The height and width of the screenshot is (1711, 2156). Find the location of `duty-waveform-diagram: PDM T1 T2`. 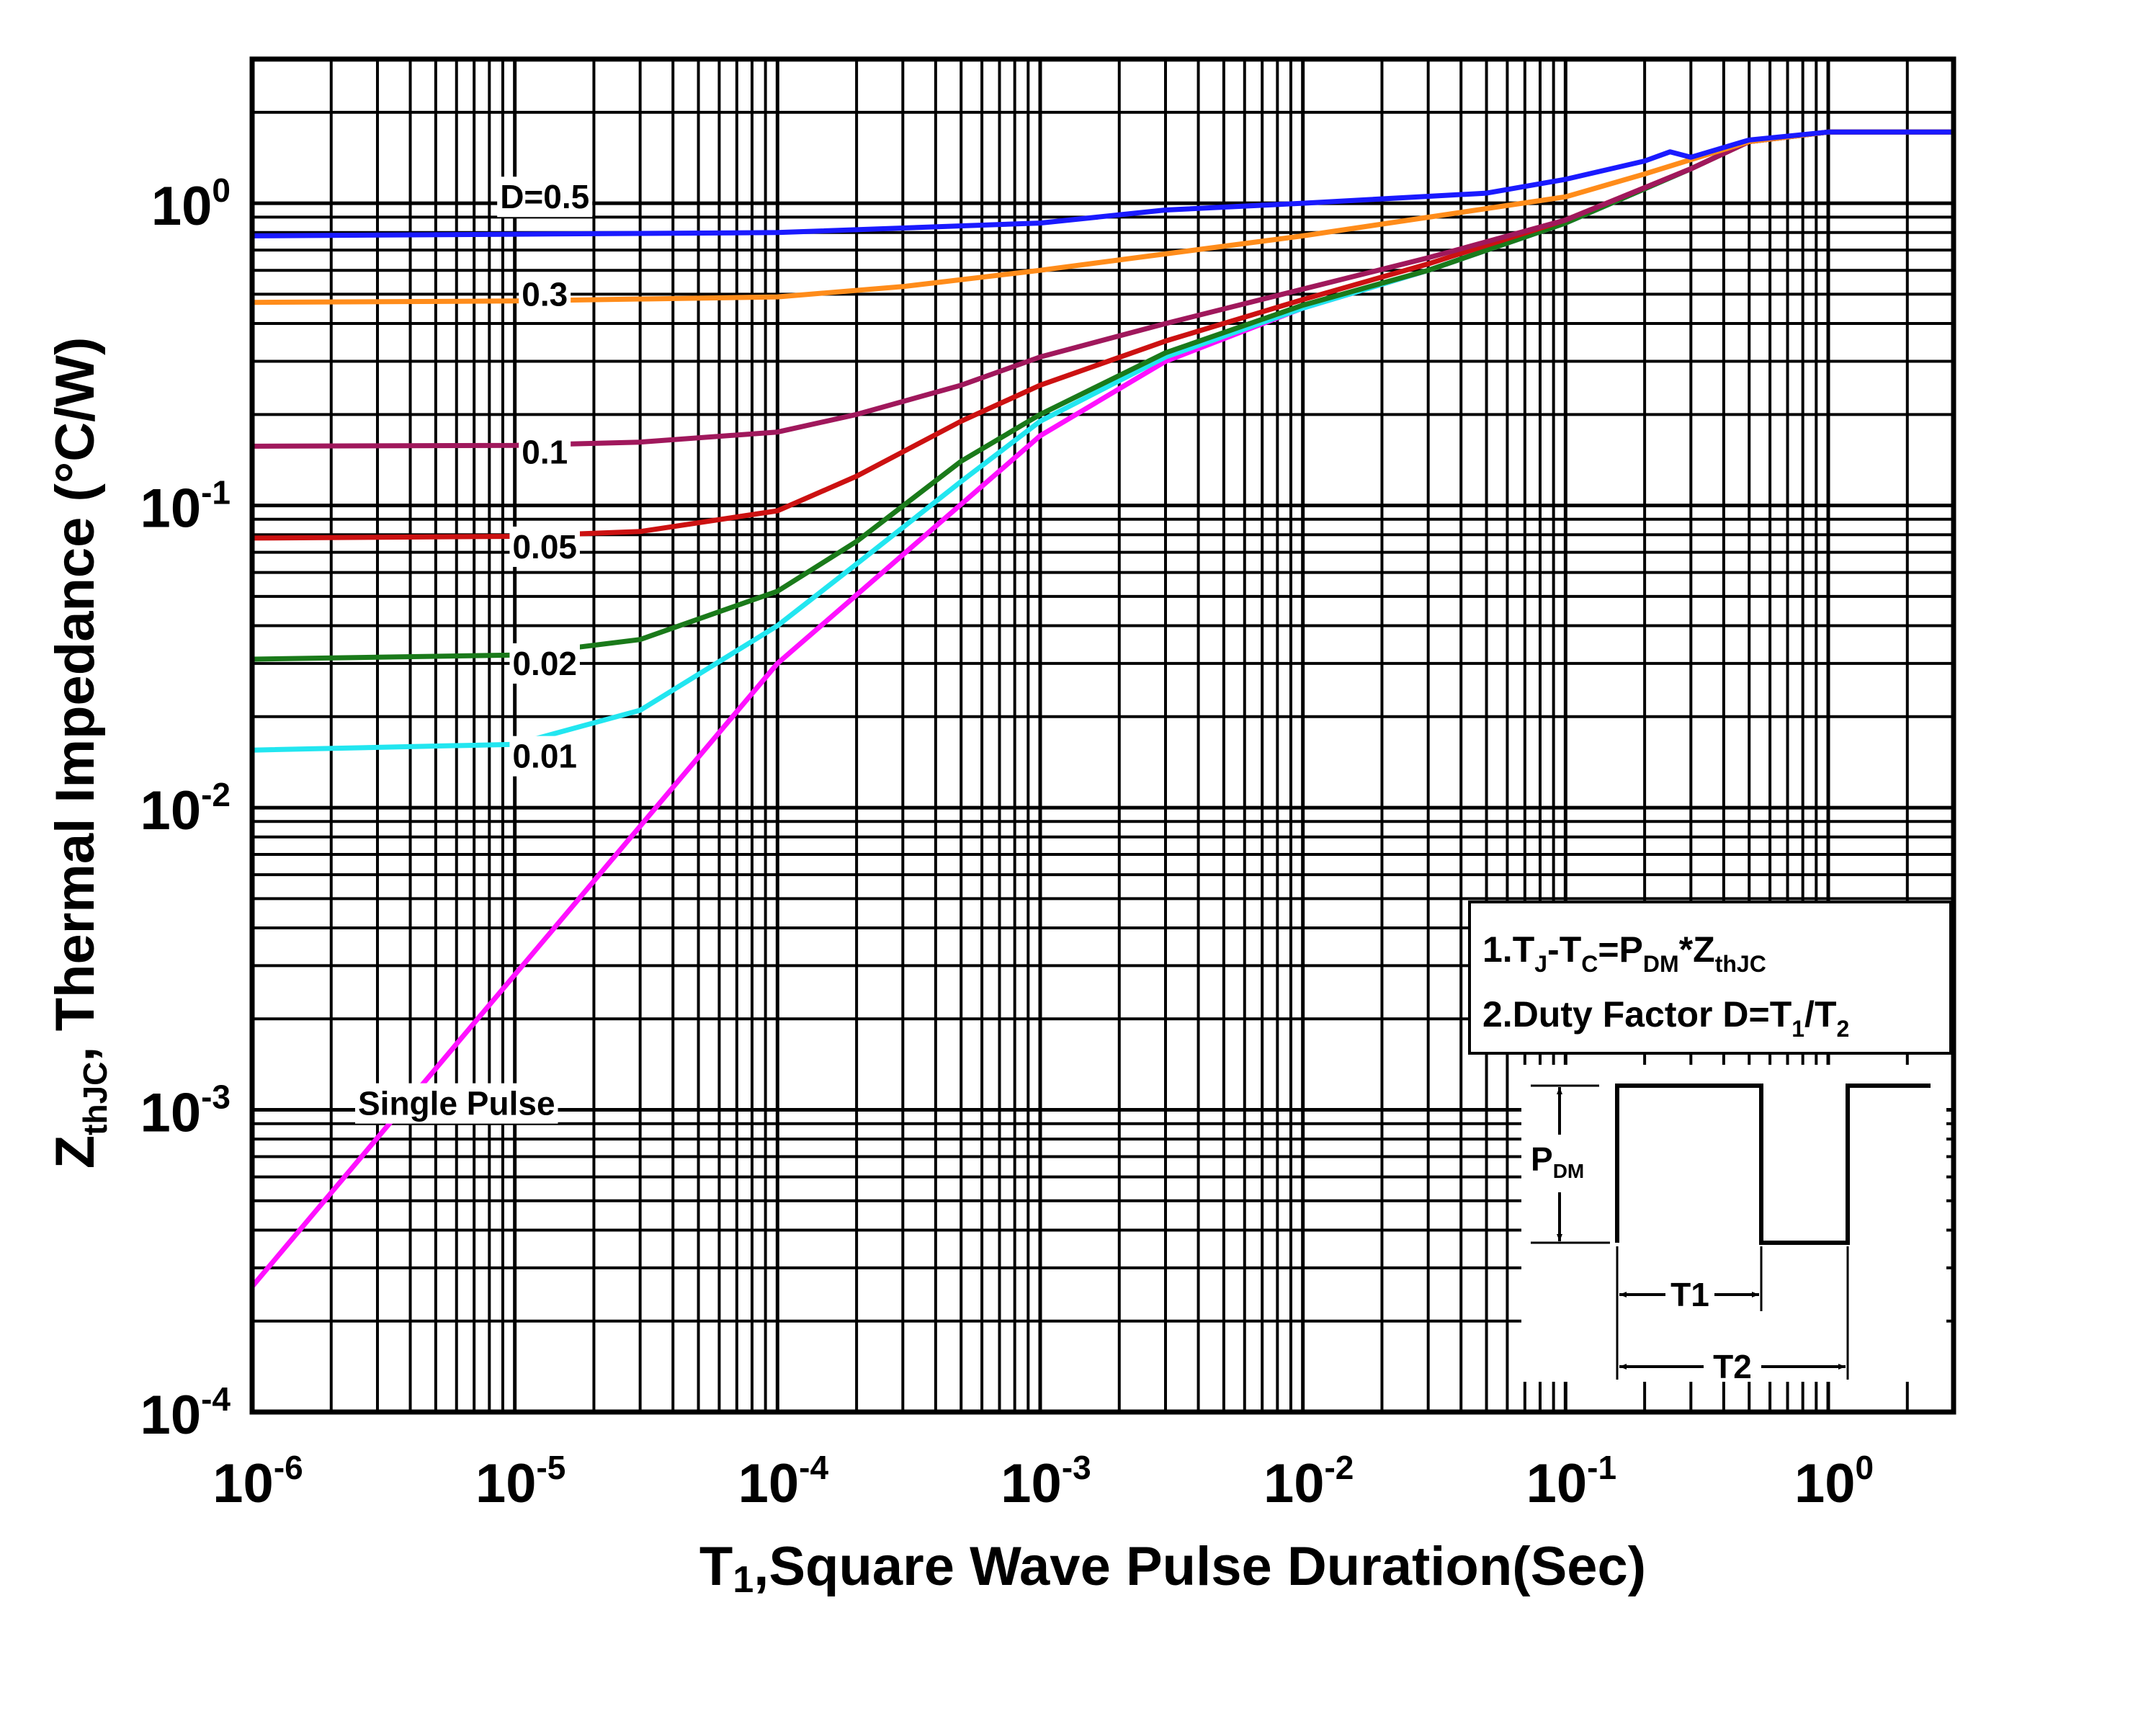

duty-waveform-diagram: PDM T1 T2 is located at coordinates (1733, 1225).